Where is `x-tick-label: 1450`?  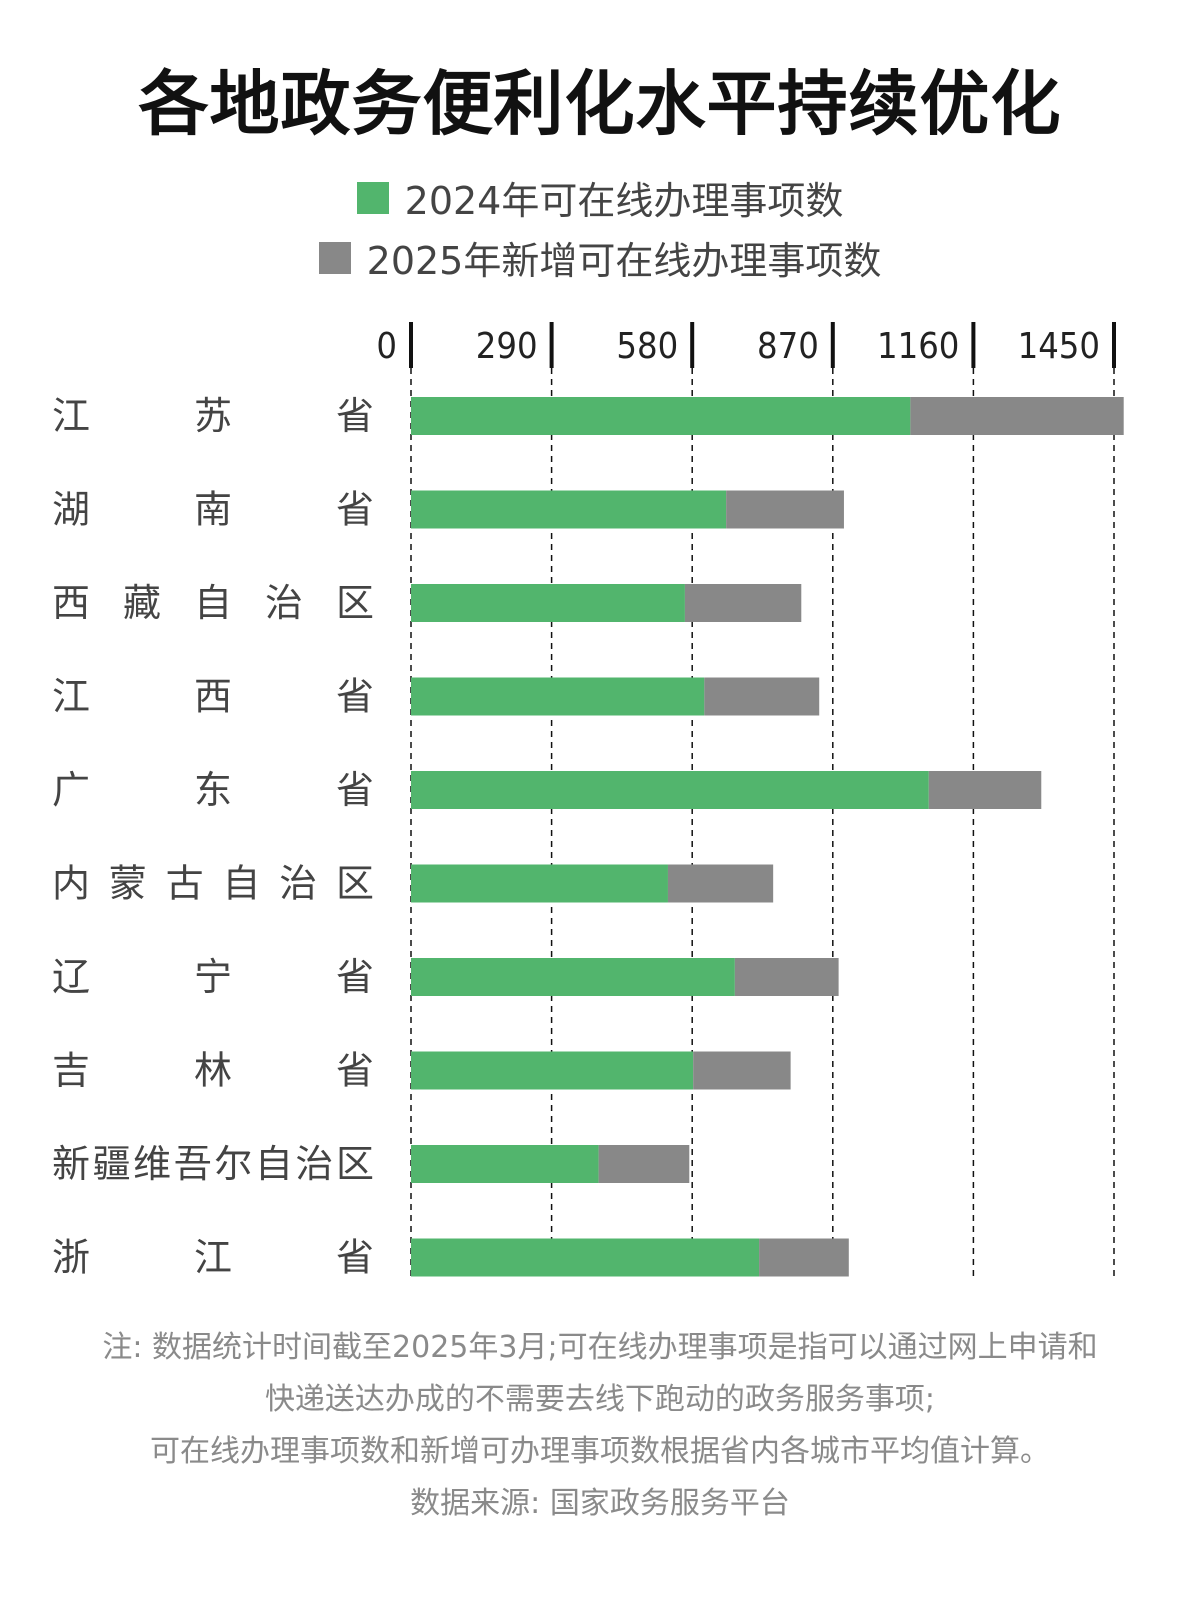
x-tick-label: 1450 is located at coordinates (1059, 346).